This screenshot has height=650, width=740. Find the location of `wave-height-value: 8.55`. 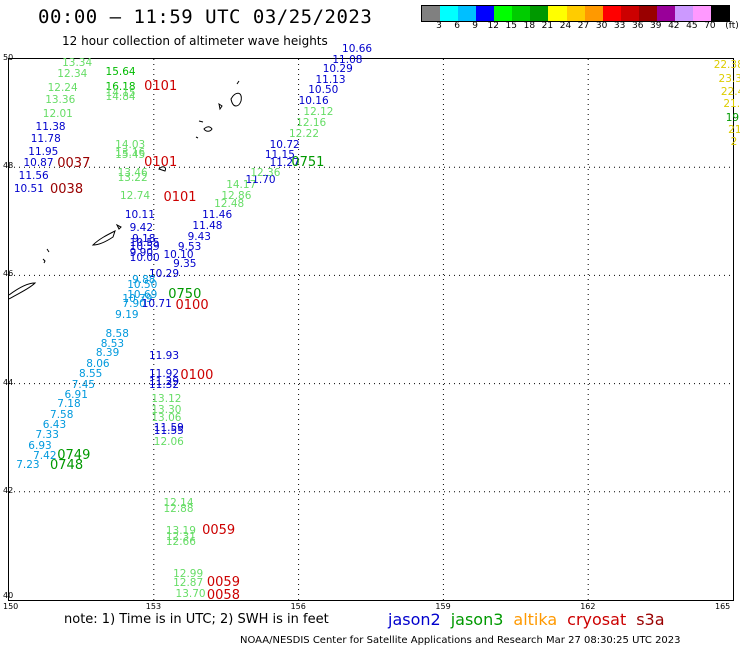

wave-height-value: 8.55 is located at coordinates (90, 374).